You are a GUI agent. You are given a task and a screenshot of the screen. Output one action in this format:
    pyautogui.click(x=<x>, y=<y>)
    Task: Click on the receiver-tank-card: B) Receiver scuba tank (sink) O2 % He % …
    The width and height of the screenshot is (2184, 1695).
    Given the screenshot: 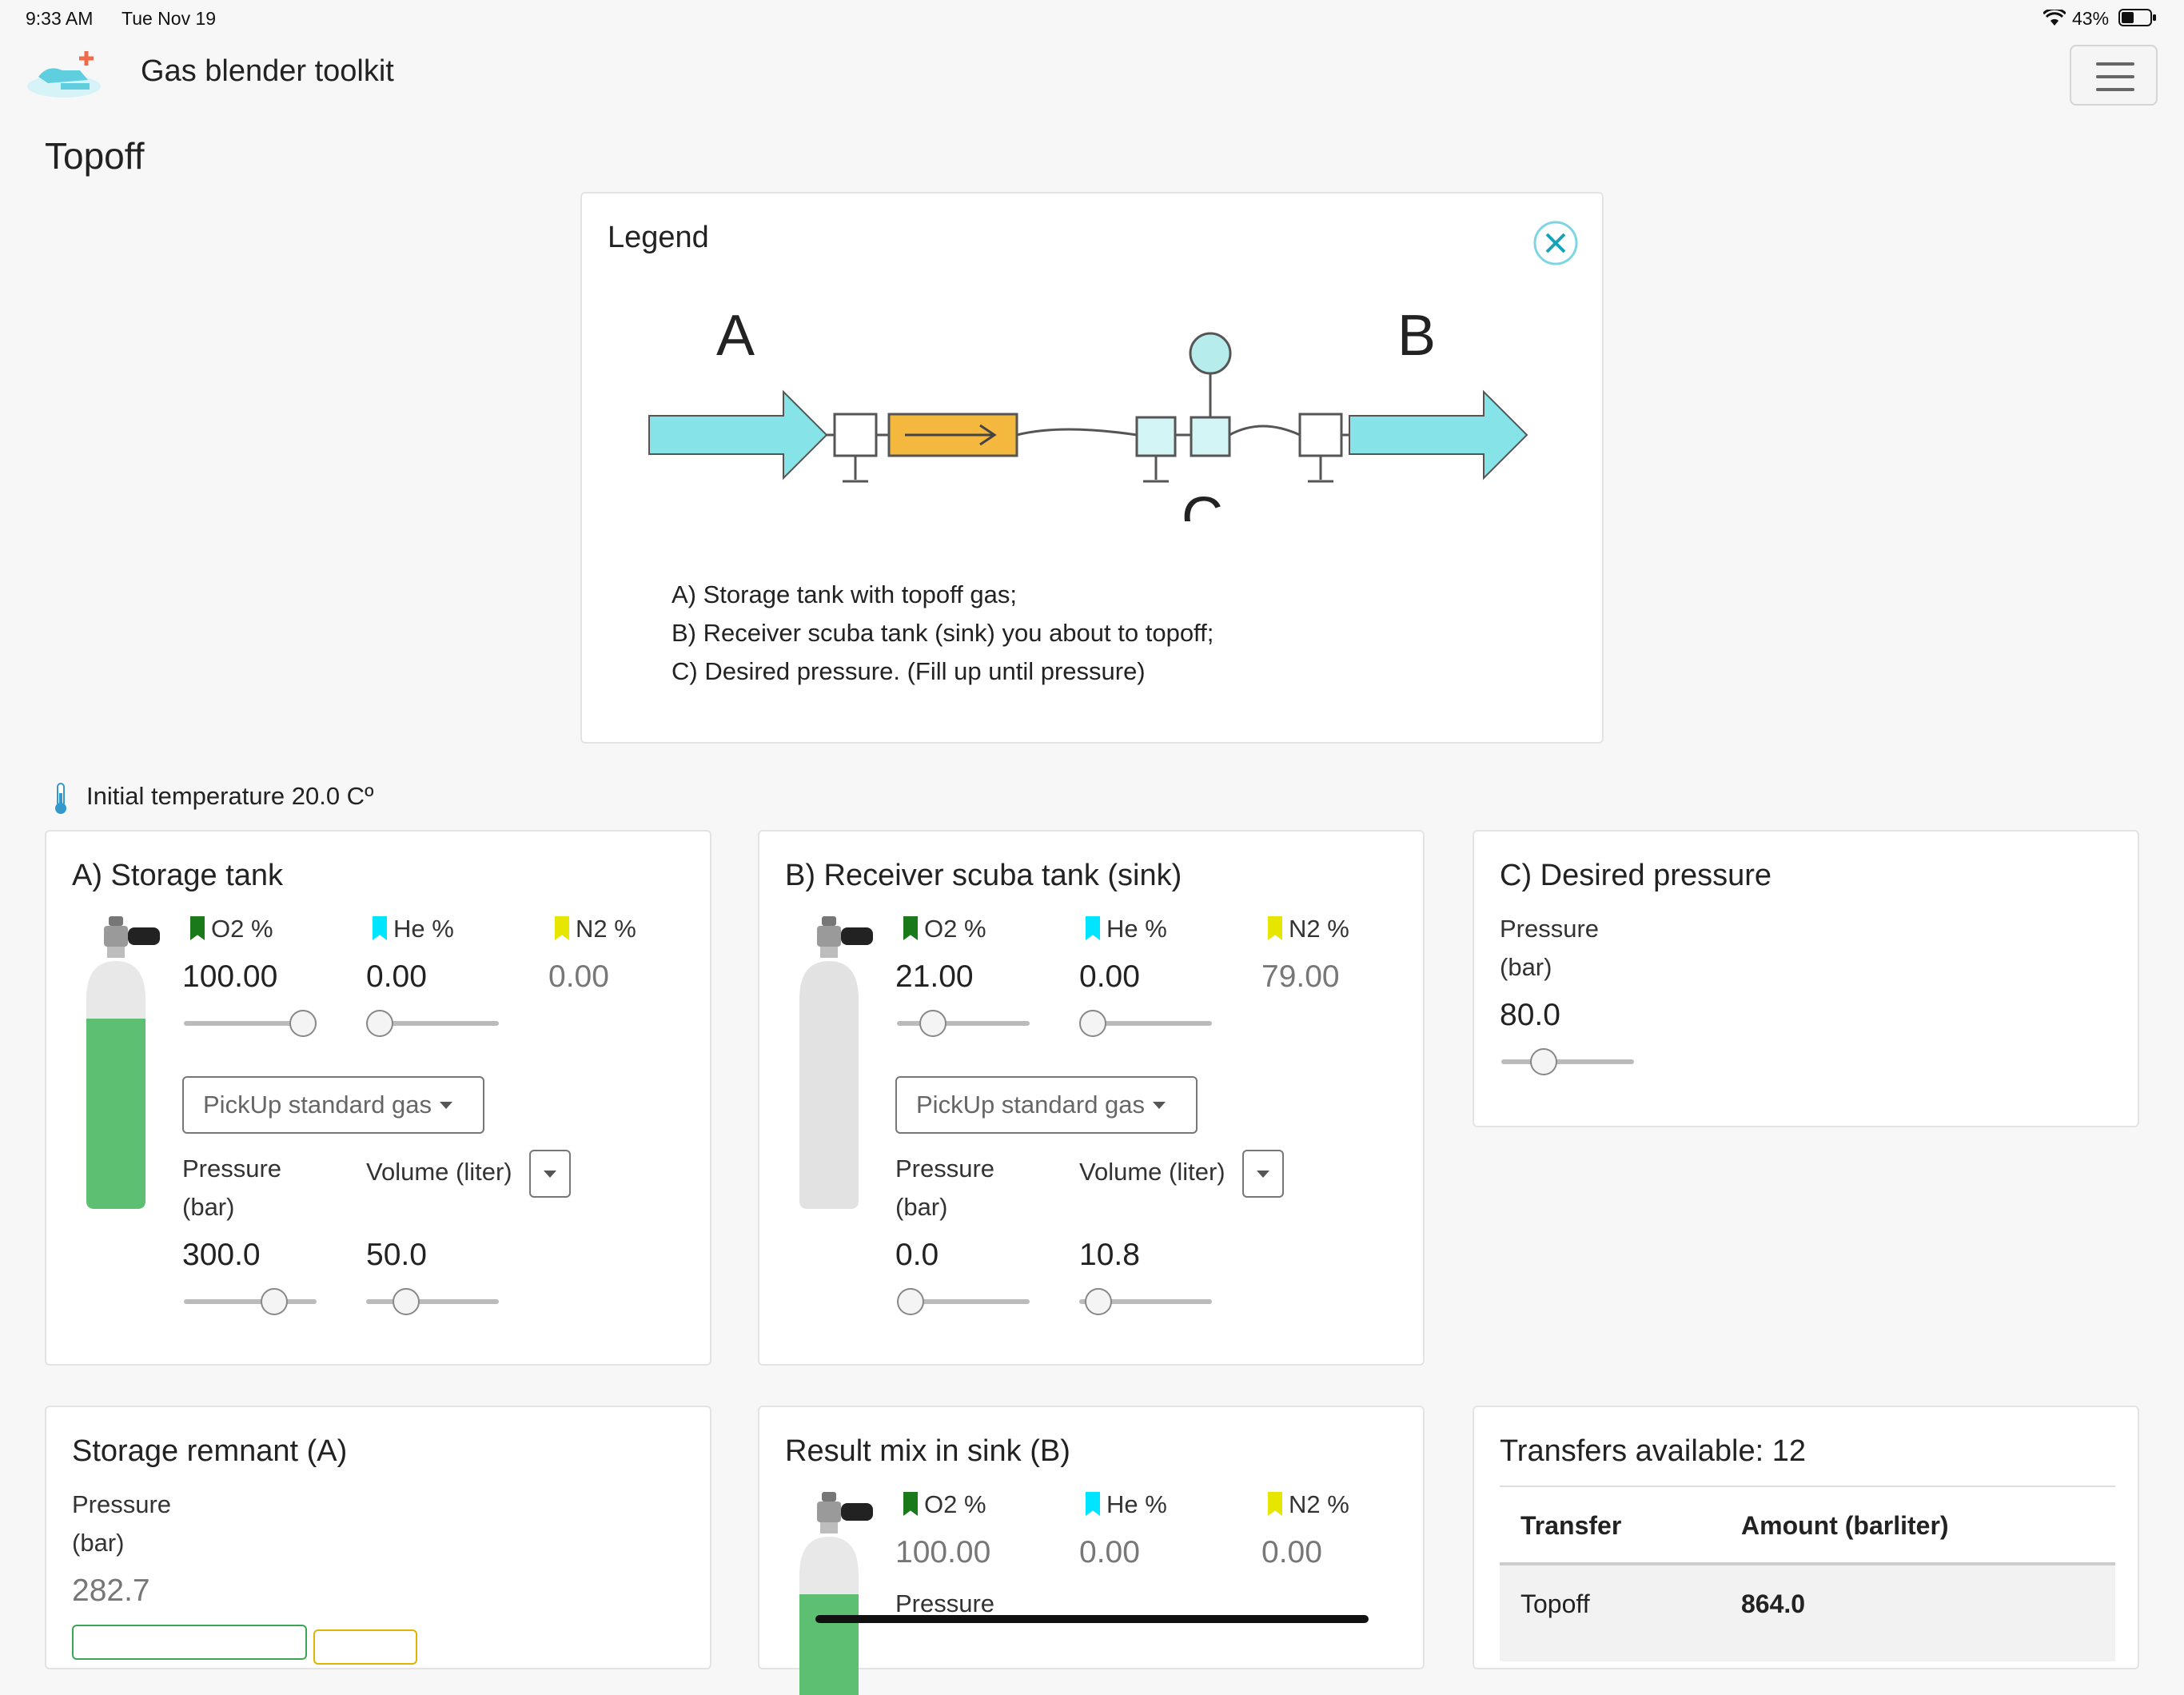 What is the action you would take?
    pyautogui.click(x=1091, y=1098)
    